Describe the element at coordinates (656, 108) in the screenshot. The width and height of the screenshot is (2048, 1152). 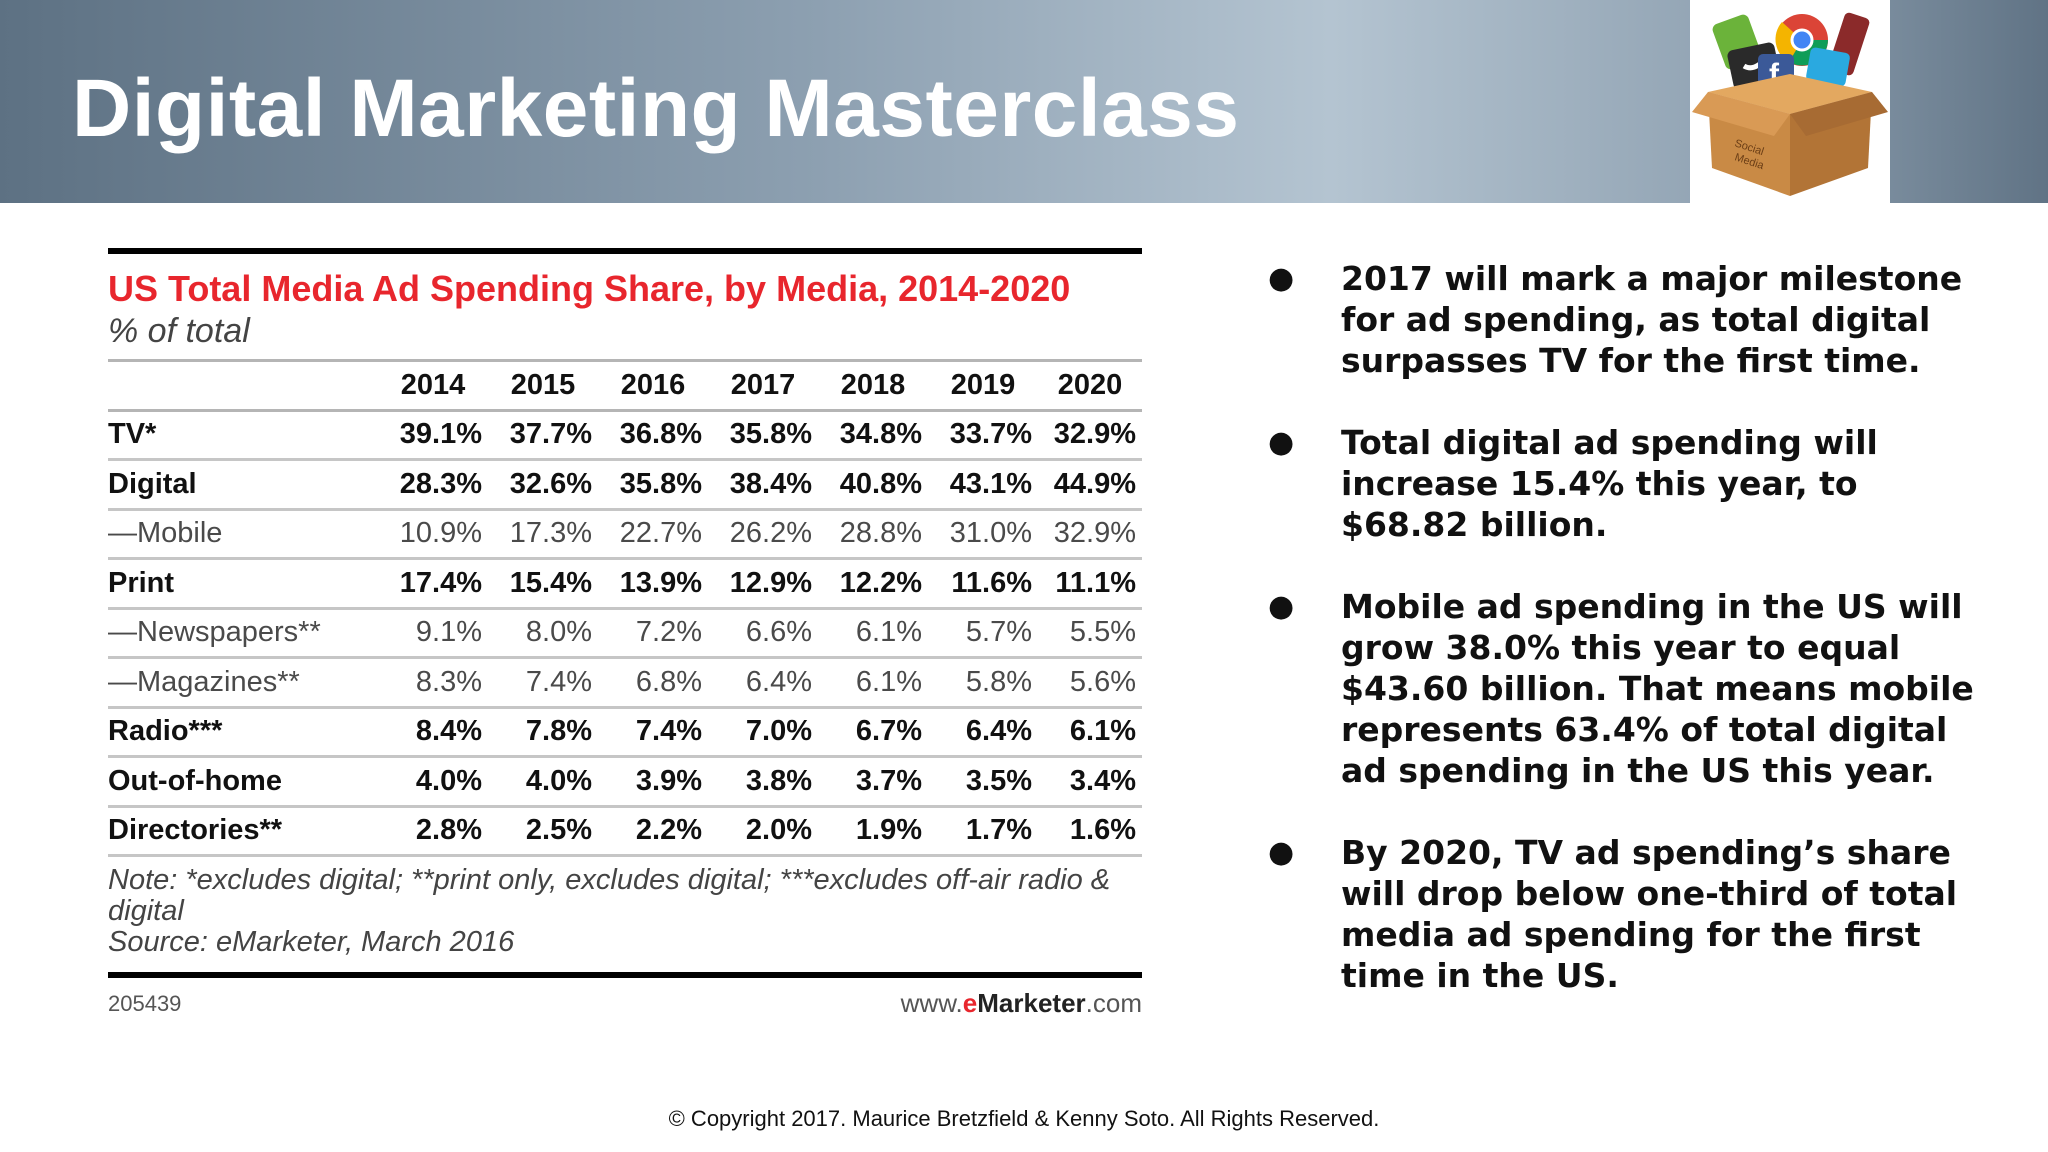
I see `slide-title: Digital Marketing Masterclass` at that location.